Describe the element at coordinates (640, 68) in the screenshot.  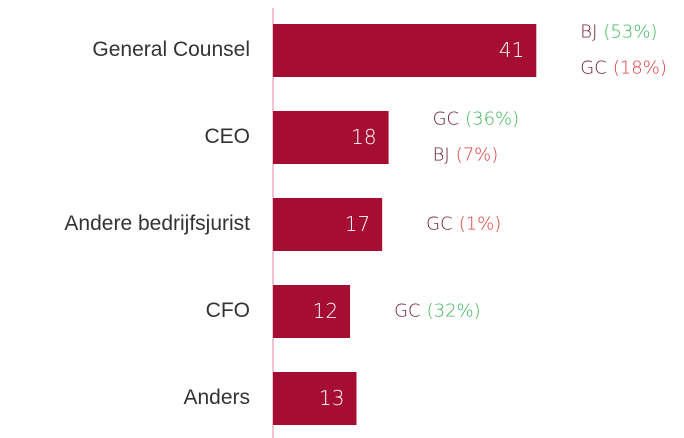
I see `annotation-change: (18%)` at that location.